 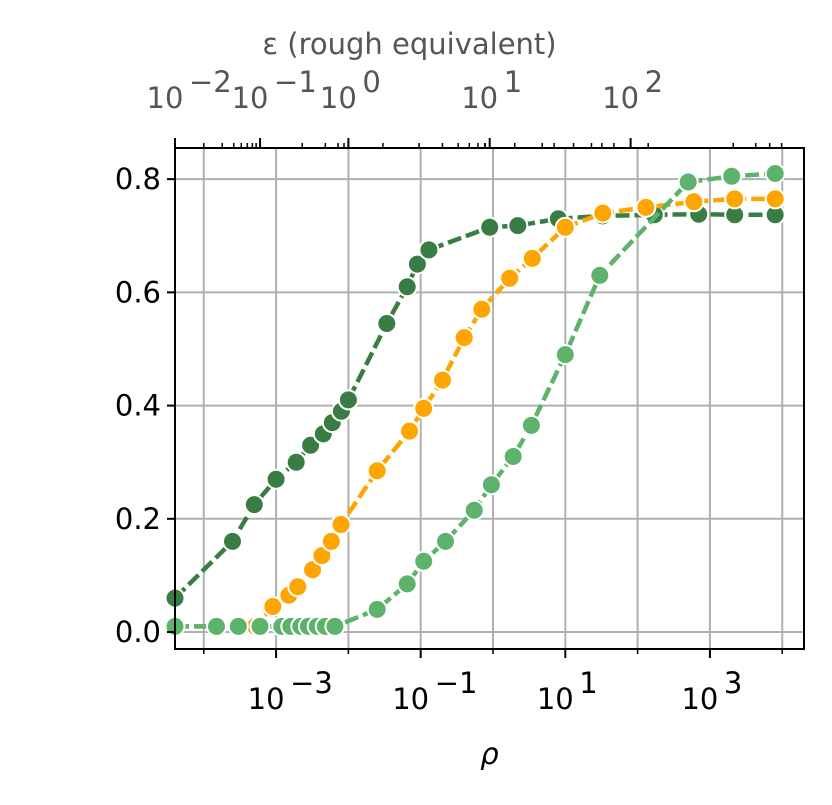 What do you see at coordinates (588, 683) in the screenshot?
I see `x-tick-label-exponent: 1` at bounding box center [588, 683].